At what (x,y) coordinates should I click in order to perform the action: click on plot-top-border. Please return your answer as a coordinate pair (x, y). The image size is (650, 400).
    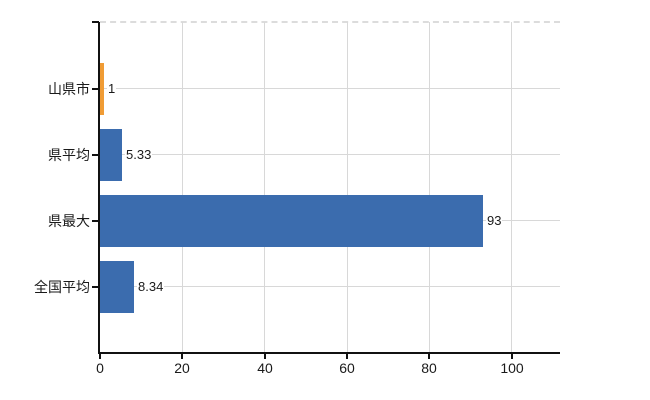
    Looking at the image, I should click on (330, 22).